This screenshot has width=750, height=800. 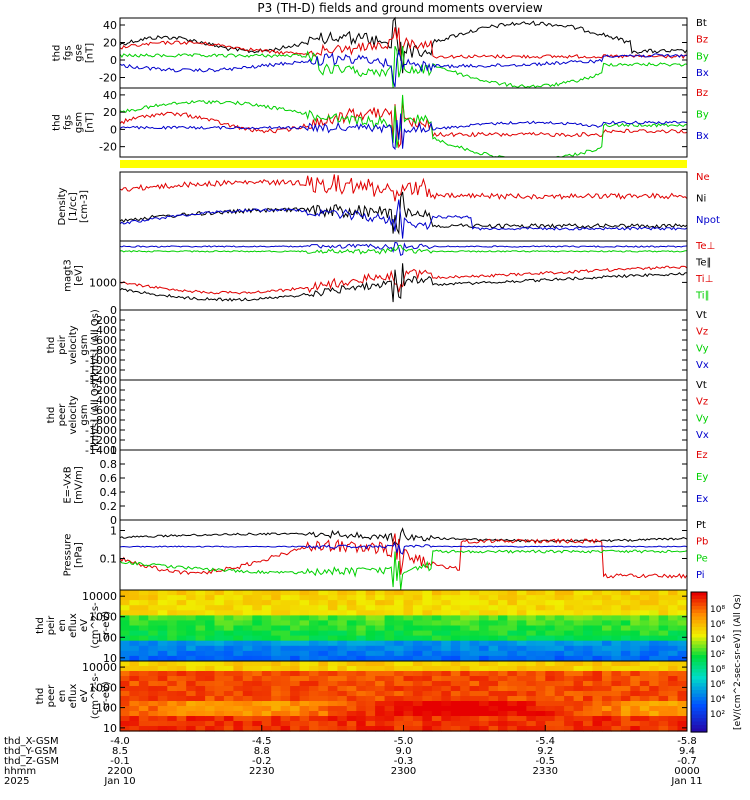 I want to click on y-axis-label: en, so click(x=62, y=696).